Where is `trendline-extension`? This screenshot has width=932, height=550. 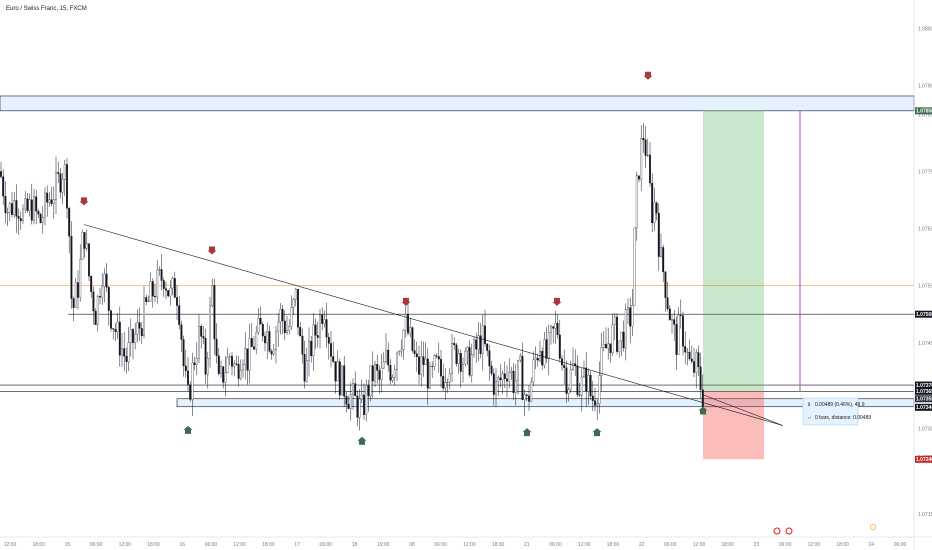 trendline-extension is located at coordinates (743, 410).